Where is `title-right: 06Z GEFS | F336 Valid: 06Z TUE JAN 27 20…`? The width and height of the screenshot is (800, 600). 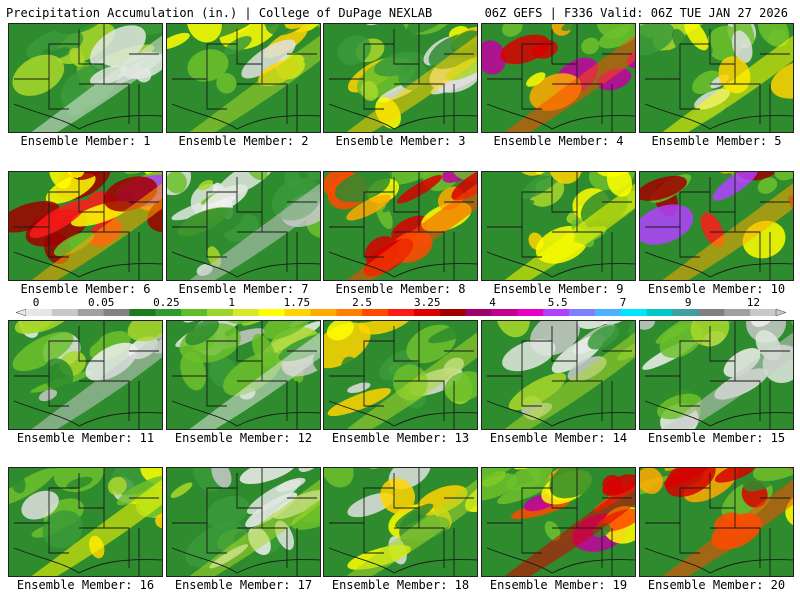
title-right: 06Z GEFS | F336 Valid: 06Z TUE JAN 27 20… is located at coordinates (636, 13).